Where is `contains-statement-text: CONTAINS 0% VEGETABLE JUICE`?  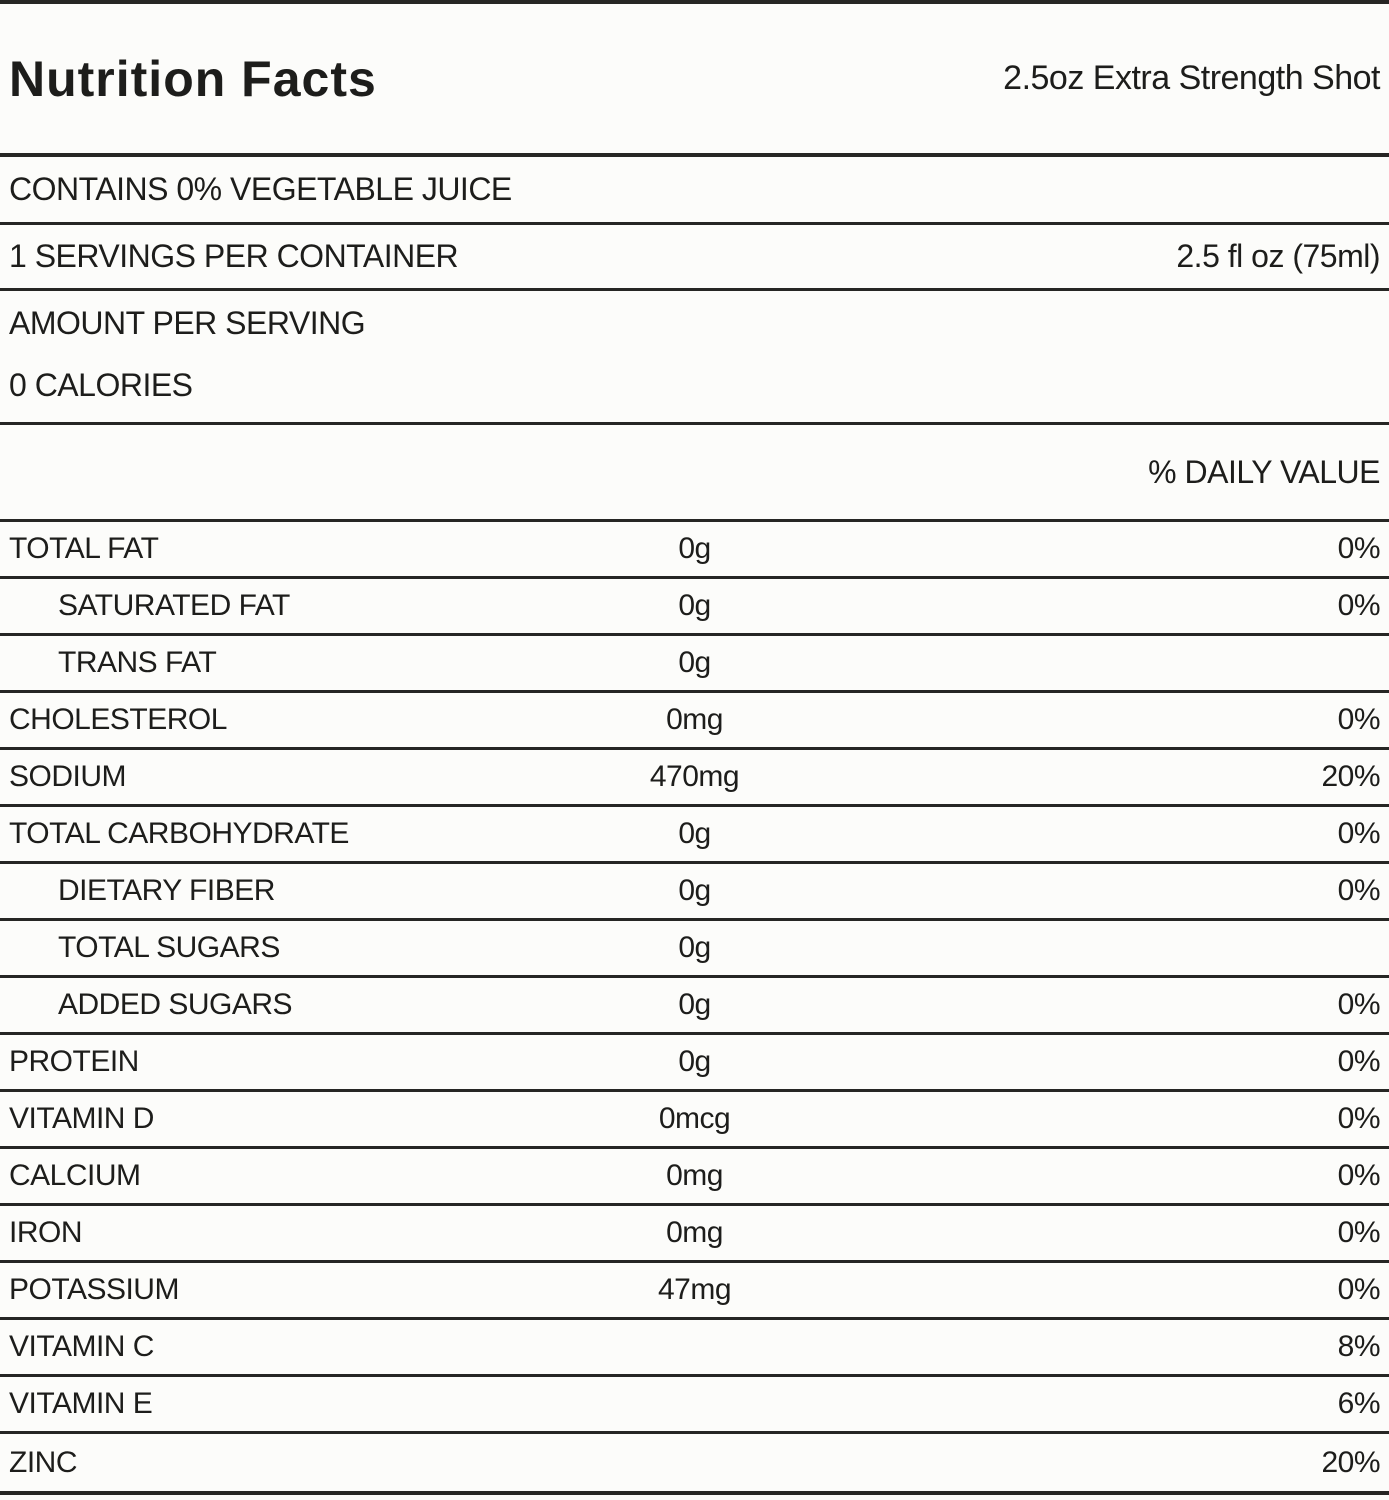 contains-statement-text: CONTAINS 0% VEGETABLE JUICE is located at coordinates (260, 189).